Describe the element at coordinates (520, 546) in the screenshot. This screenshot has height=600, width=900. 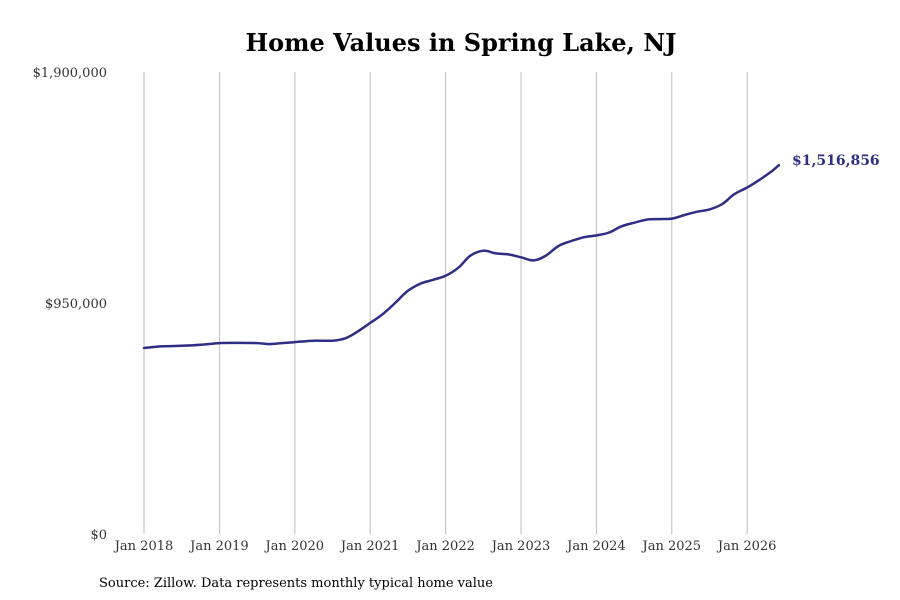
I see `x-tick-label: Jan 2023` at that location.